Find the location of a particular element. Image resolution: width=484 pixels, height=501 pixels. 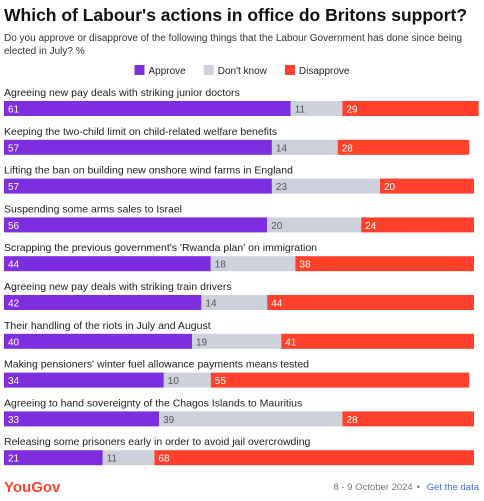

value-label: 40 is located at coordinates (14, 342).